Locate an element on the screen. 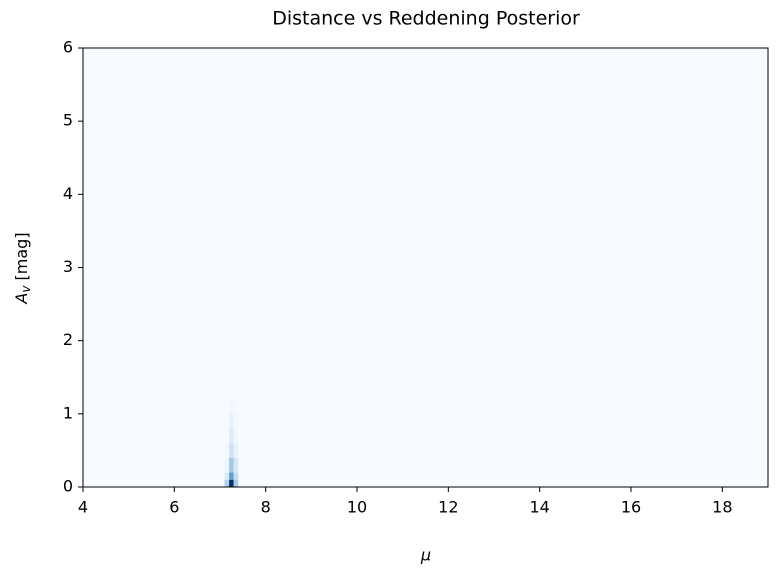 This screenshot has height=577, width=778. y-axis-label: Av [mag] is located at coordinates (22, 268).